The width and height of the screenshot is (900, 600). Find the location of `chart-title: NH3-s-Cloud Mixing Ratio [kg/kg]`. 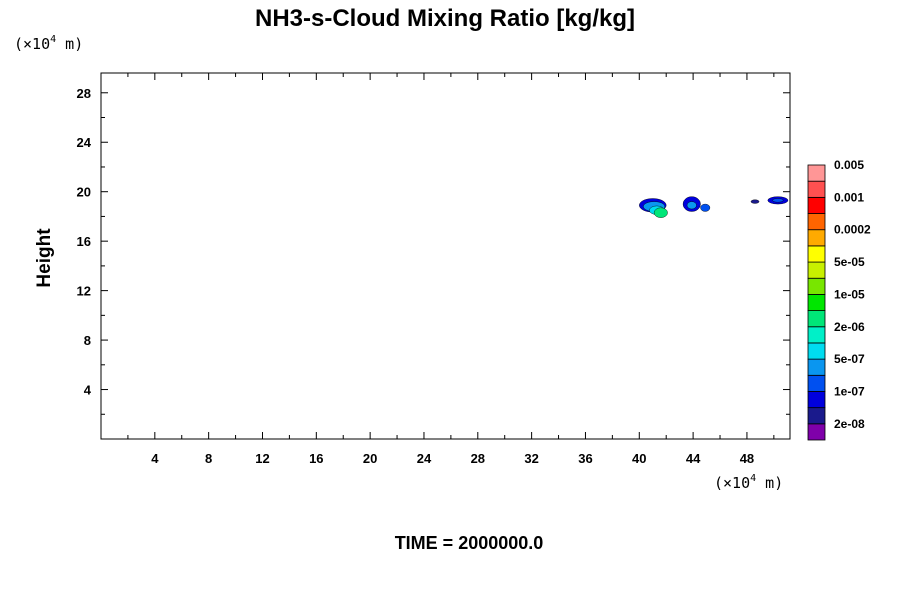

chart-title: NH3-s-Cloud Mixing Ratio [kg/kg] is located at coordinates (445, 18).